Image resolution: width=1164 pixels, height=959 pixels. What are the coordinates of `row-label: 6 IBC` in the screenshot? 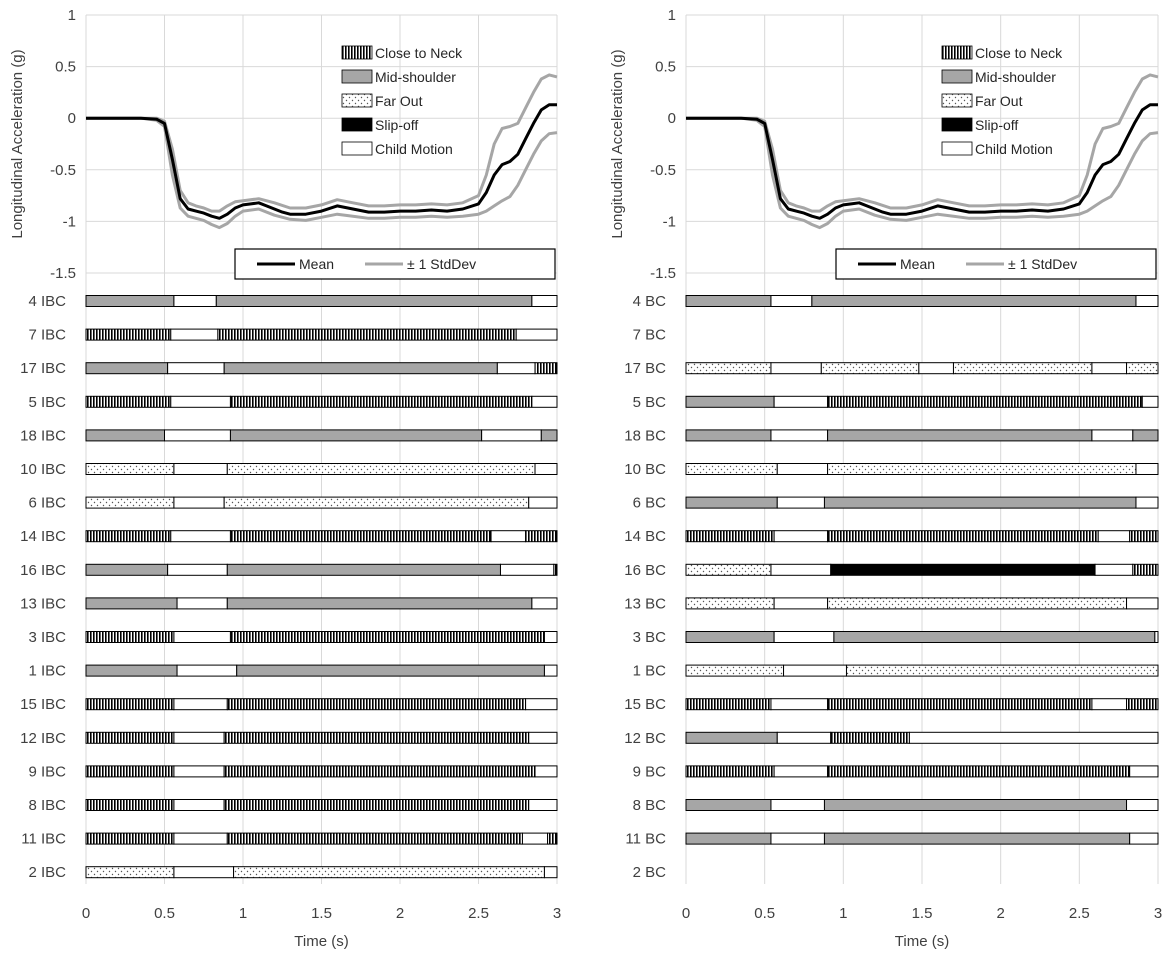 It's located at (47, 503).